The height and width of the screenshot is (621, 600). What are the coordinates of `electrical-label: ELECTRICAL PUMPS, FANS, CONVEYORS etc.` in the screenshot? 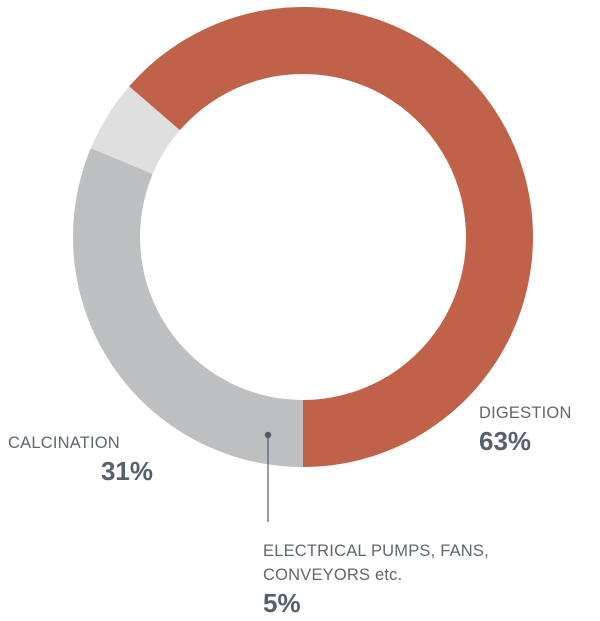 It's located at (376, 563).